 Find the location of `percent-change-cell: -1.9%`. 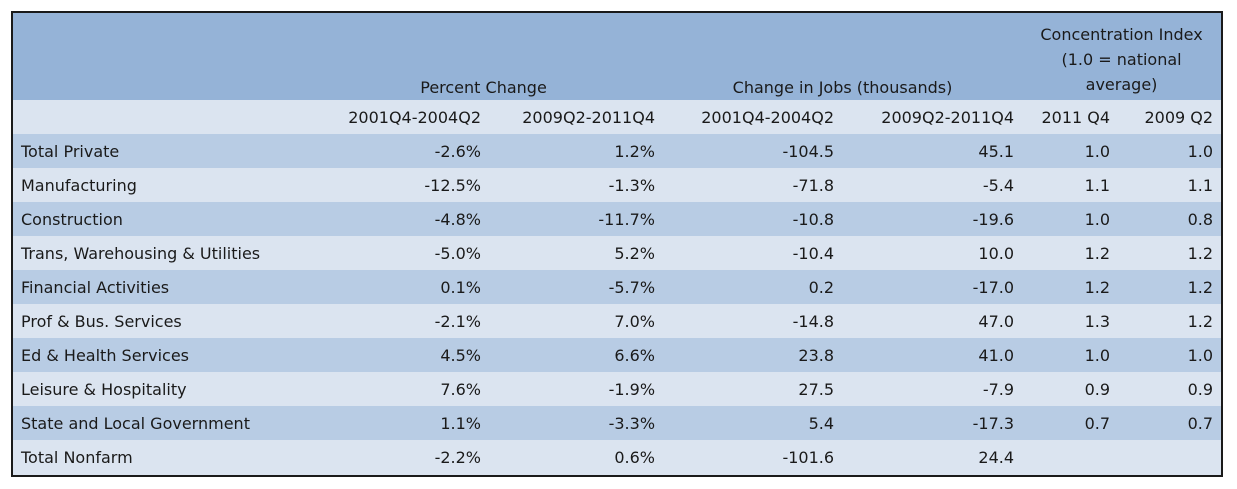

percent-change-cell: -1.9% is located at coordinates (576, 389).